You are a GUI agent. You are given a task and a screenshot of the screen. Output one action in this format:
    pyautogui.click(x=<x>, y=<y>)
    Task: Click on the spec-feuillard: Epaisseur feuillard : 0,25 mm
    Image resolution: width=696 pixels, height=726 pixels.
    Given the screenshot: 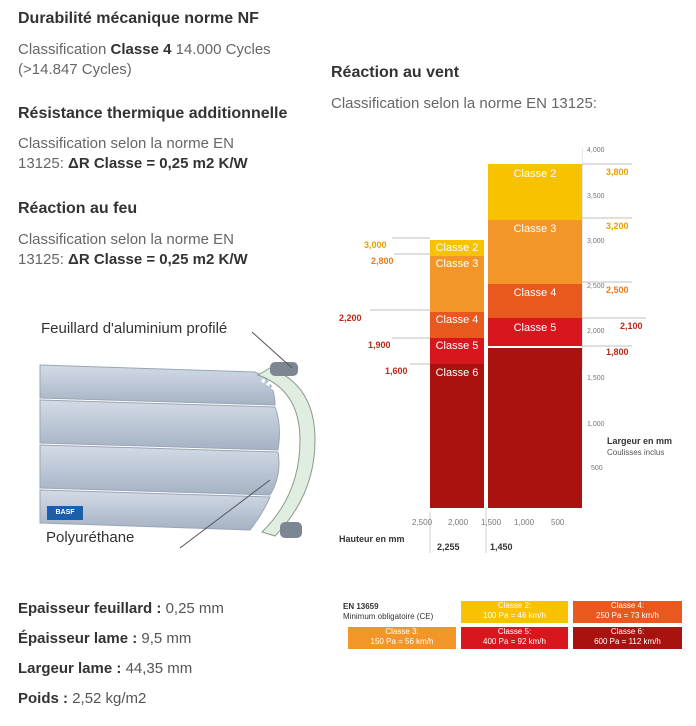 What is the action you would take?
    pyautogui.click(x=121, y=608)
    